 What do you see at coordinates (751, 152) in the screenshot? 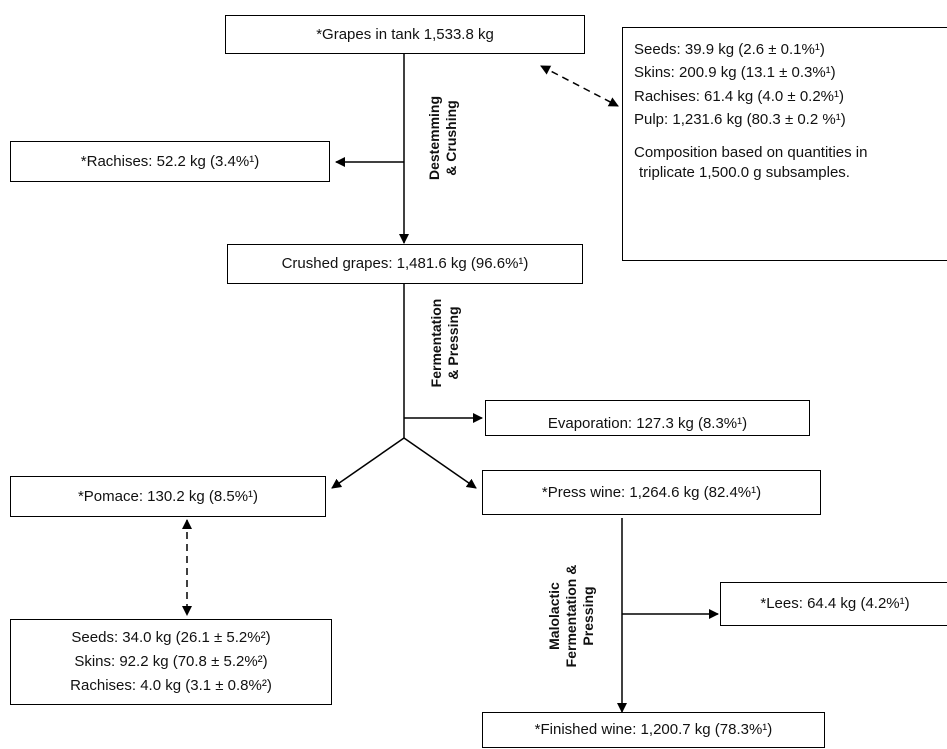
I see `composition-top-note-line1: Composition based on quantities in` at bounding box center [751, 152].